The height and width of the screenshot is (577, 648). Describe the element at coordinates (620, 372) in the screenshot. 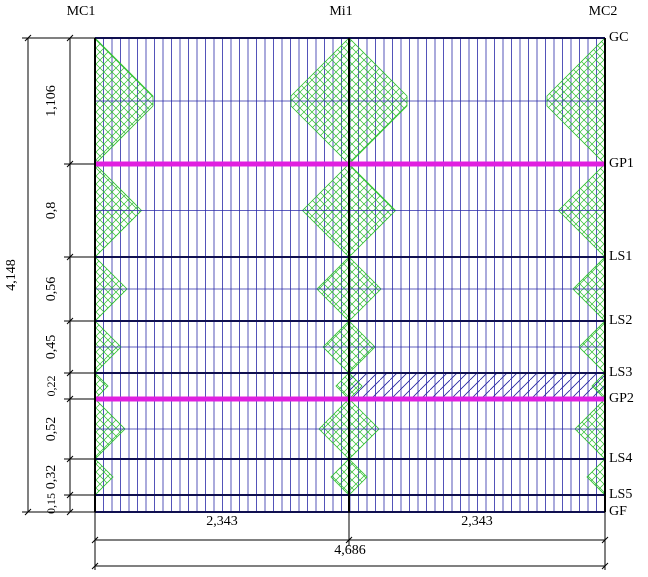

I see `row-label: LS3` at that location.